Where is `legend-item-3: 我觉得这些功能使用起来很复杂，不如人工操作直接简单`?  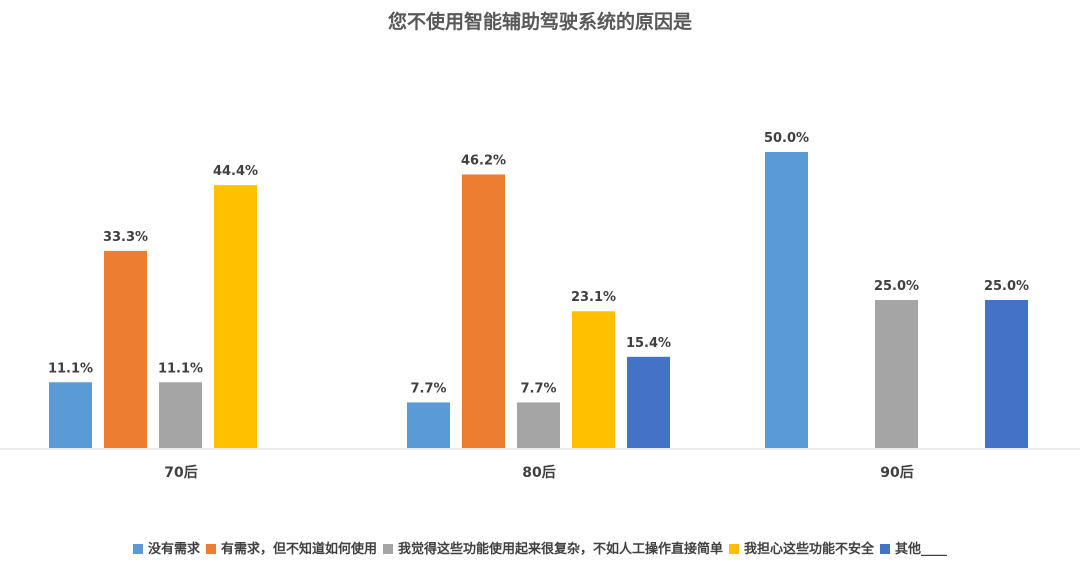 legend-item-3: 我觉得这些功能使用起来很复杂，不如人工操作直接简单 is located at coordinates (552, 547).